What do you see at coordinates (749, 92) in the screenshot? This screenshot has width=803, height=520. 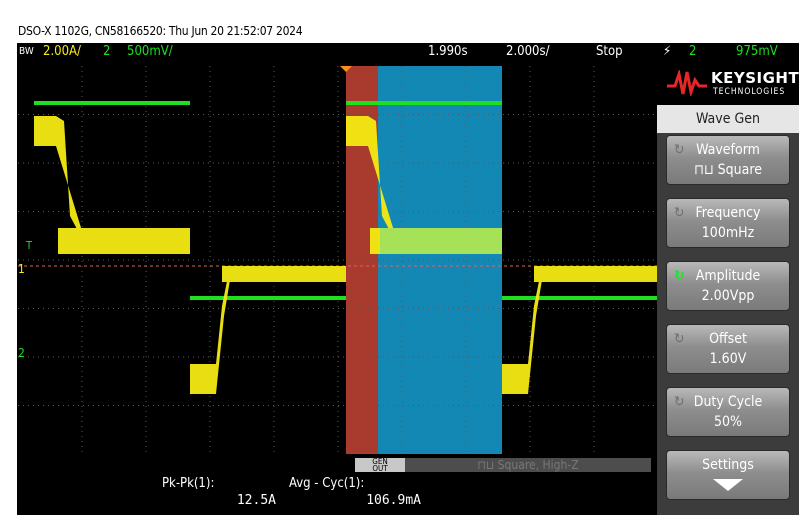 I see `logo-subtext: TECHNOLOGIES` at bounding box center [749, 92].